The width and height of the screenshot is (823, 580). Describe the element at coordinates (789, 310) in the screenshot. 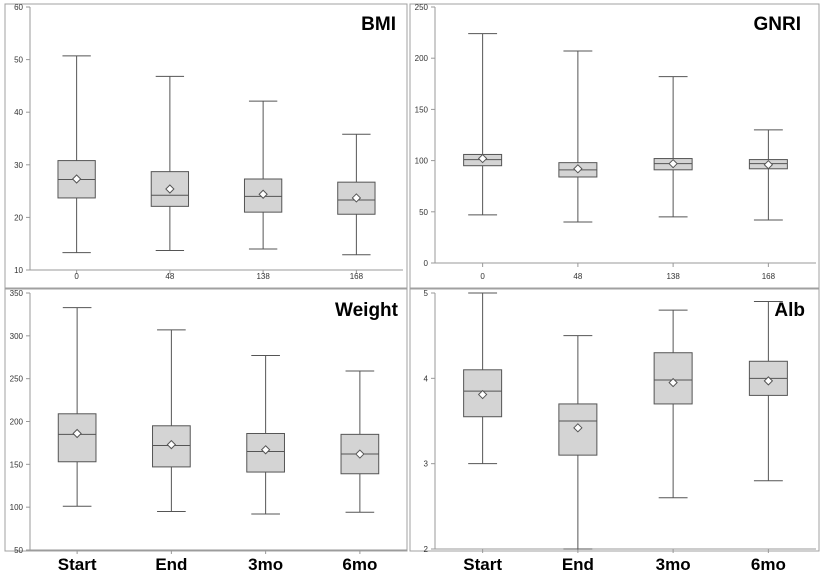

I see `alb-panel-title: Alb` at that location.